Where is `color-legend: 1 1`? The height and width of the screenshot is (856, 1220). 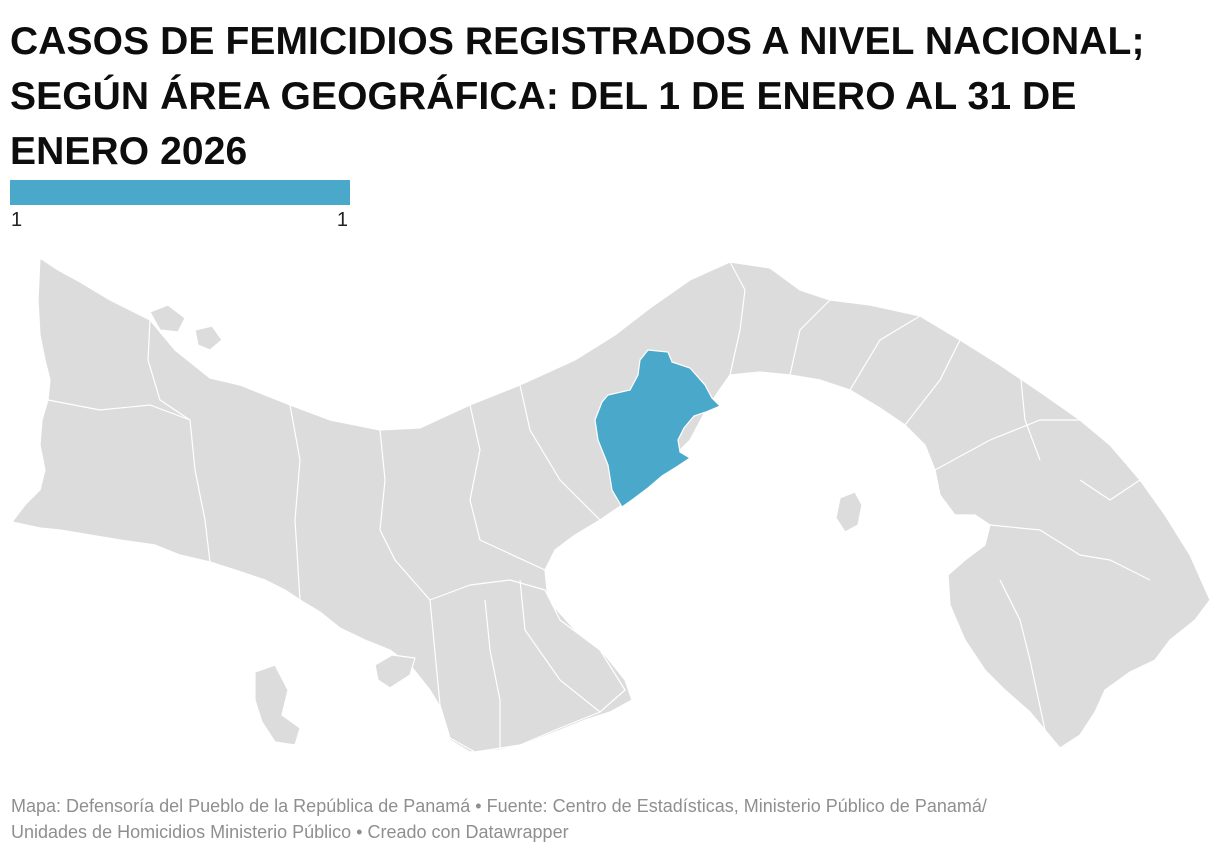 color-legend: 1 1 is located at coordinates (180, 205).